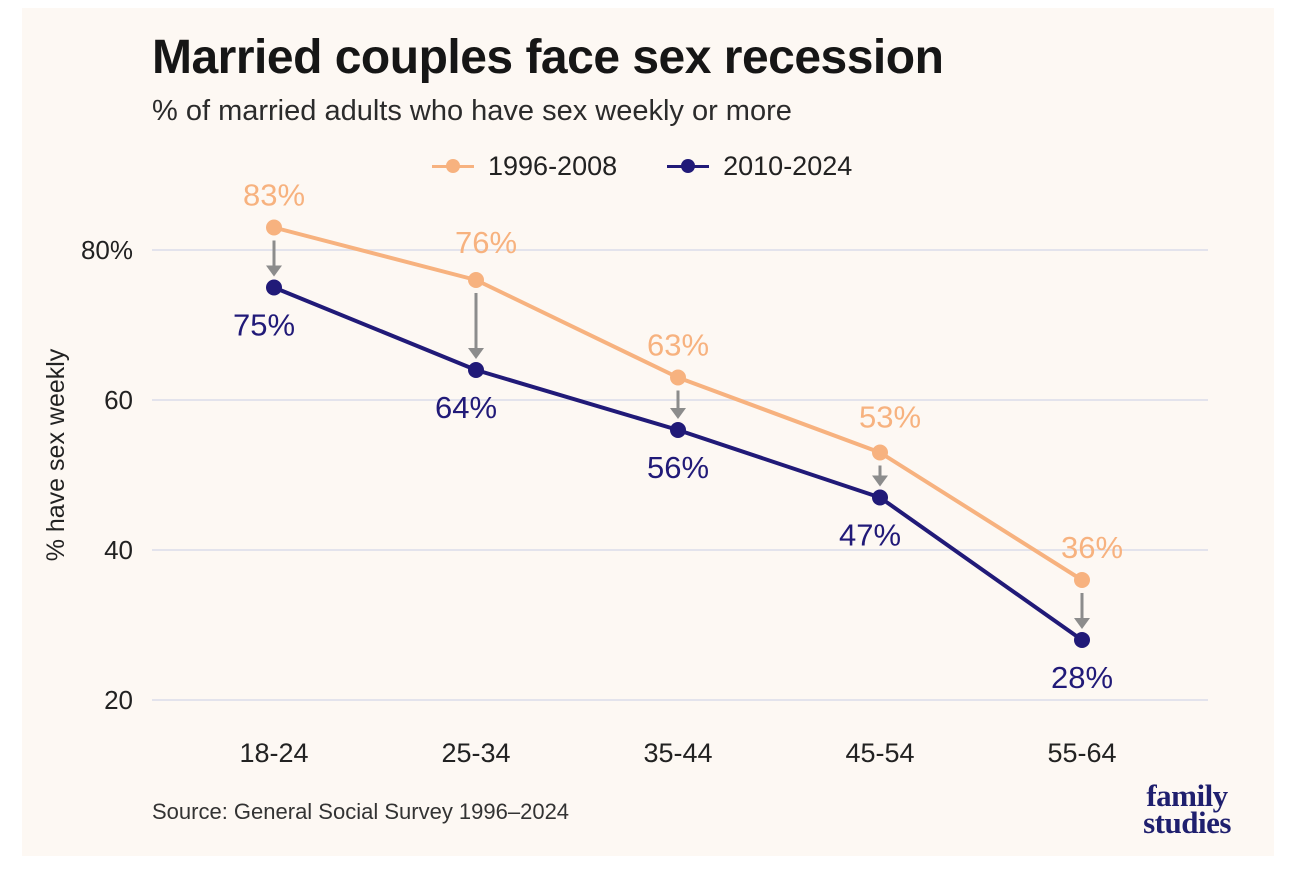 The height and width of the screenshot is (874, 1292). I want to click on x-tick-label-45-54: 45-54, so click(879, 753).